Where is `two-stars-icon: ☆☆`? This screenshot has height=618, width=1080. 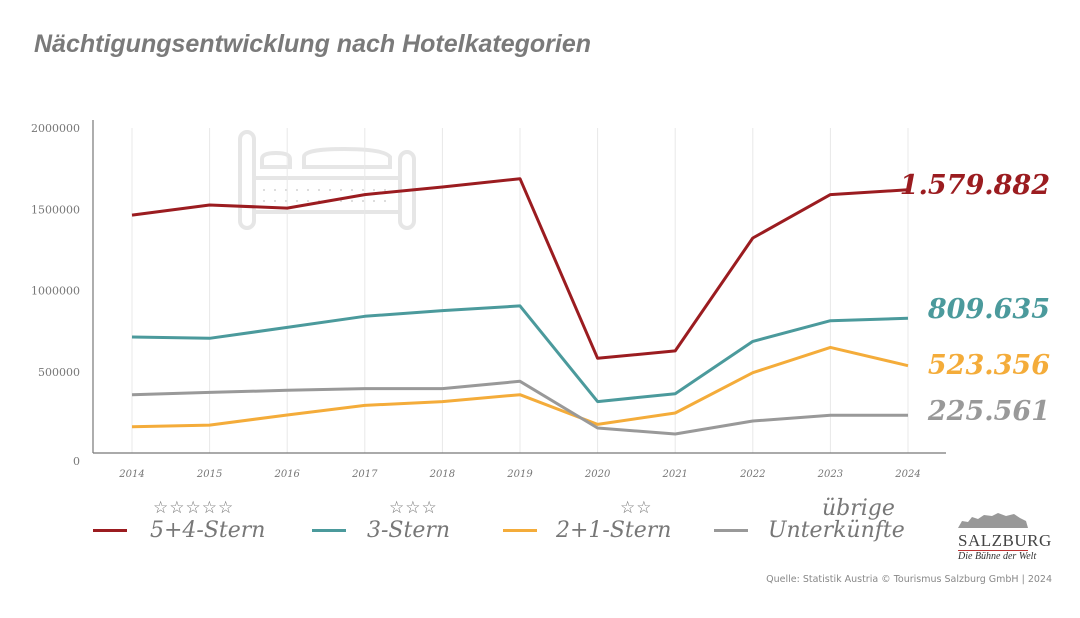 two-stars-icon: ☆☆ is located at coordinates (636, 508).